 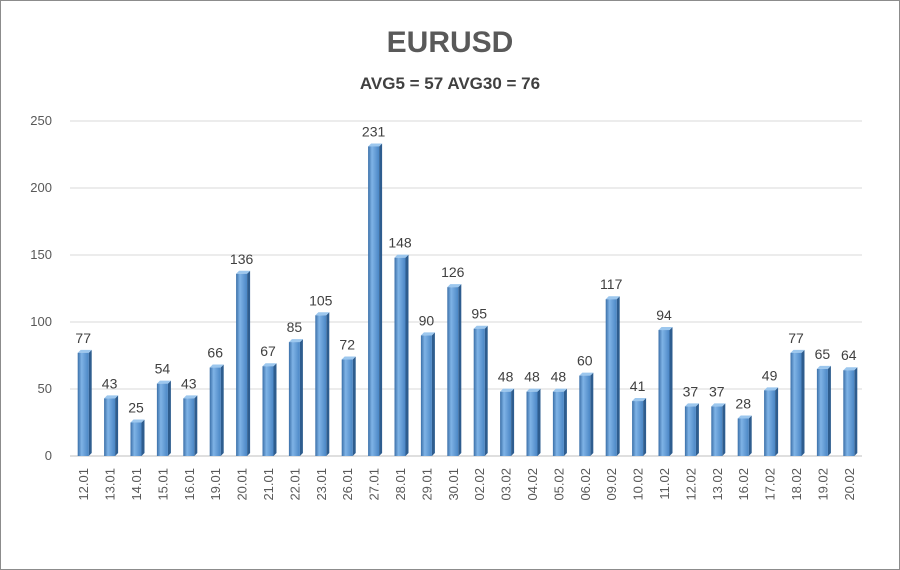 What do you see at coordinates (295, 327) in the screenshot?
I see `data-label: 85` at bounding box center [295, 327].